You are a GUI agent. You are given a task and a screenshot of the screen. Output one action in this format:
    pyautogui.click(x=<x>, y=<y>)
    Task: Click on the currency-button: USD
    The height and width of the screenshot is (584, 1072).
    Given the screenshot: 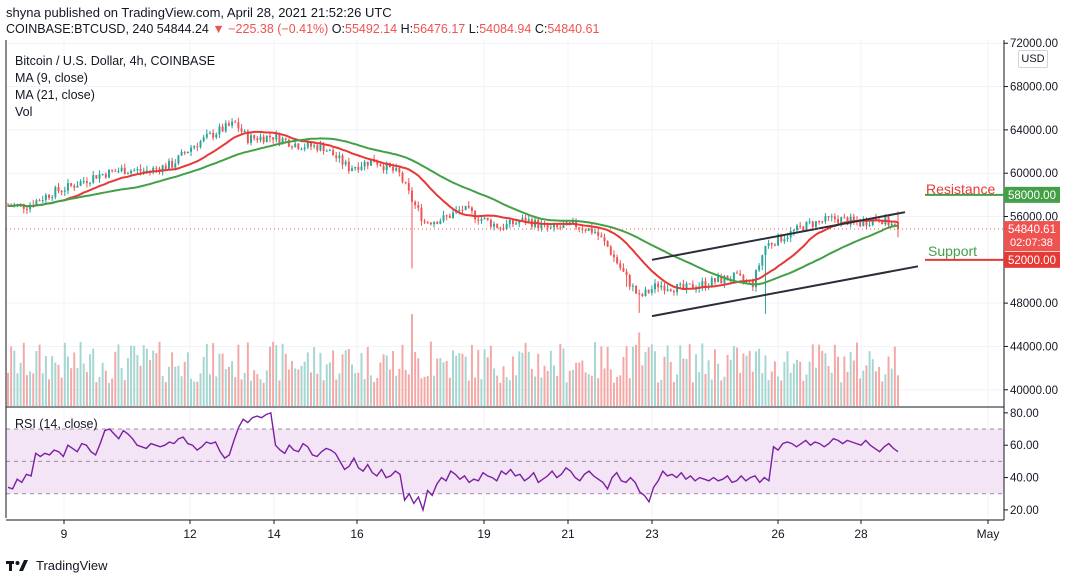 What is the action you would take?
    pyautogui.click(x=1033, y=59)
    